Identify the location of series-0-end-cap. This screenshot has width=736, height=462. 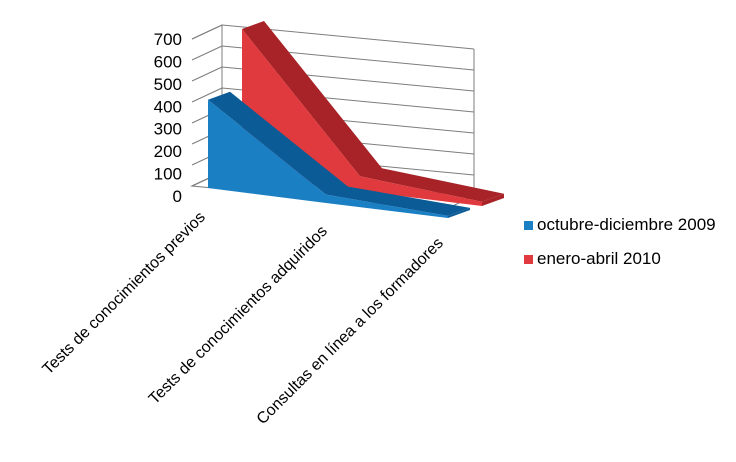
(459, 212).